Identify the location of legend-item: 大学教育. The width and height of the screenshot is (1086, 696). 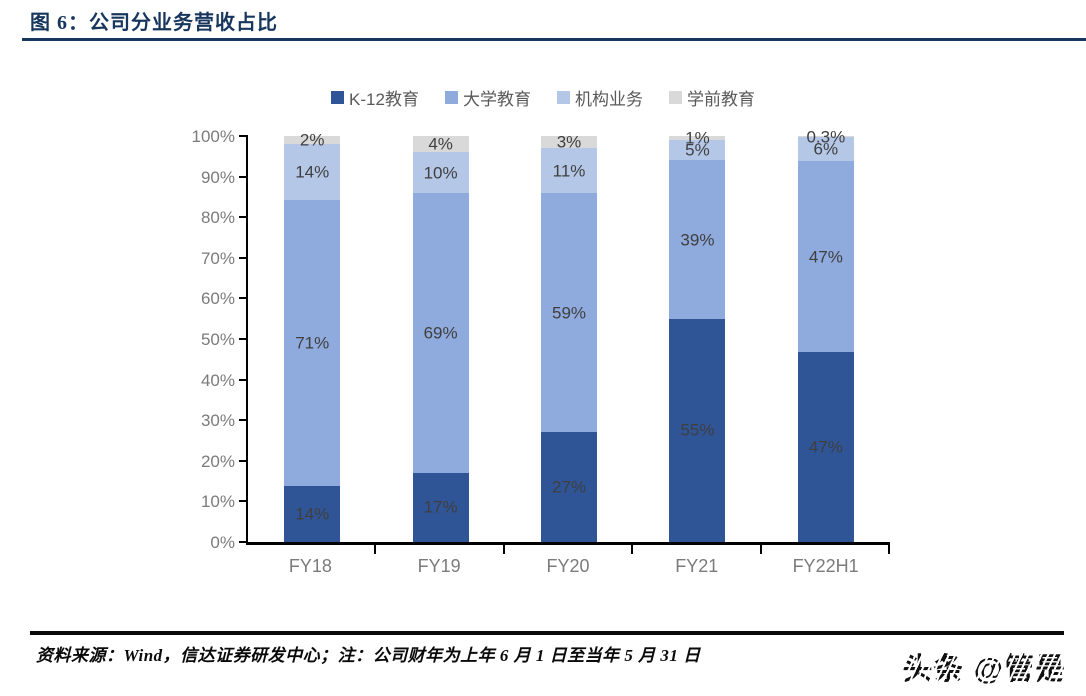
(487, 97).